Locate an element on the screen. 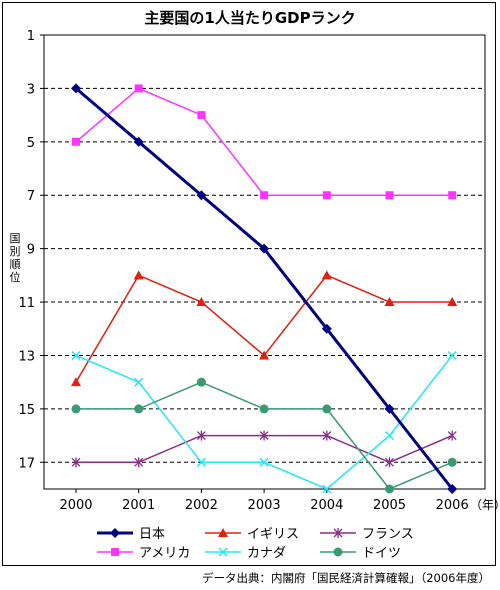  legend-item: イギリス is located at coordinates (252, 534).